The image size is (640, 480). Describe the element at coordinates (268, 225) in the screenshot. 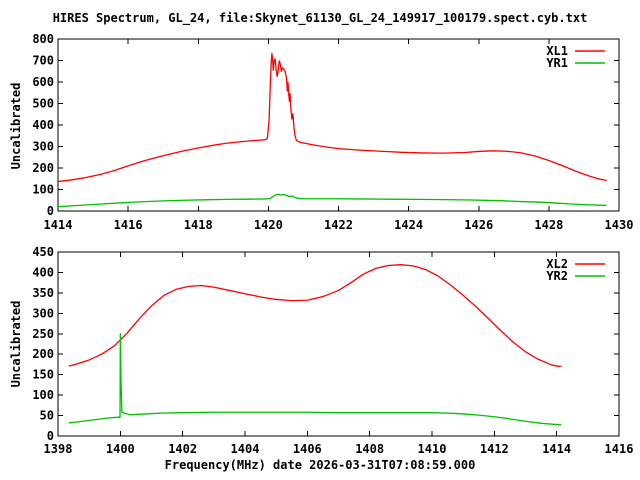

I see `x-tick-label: 1420` at that location.